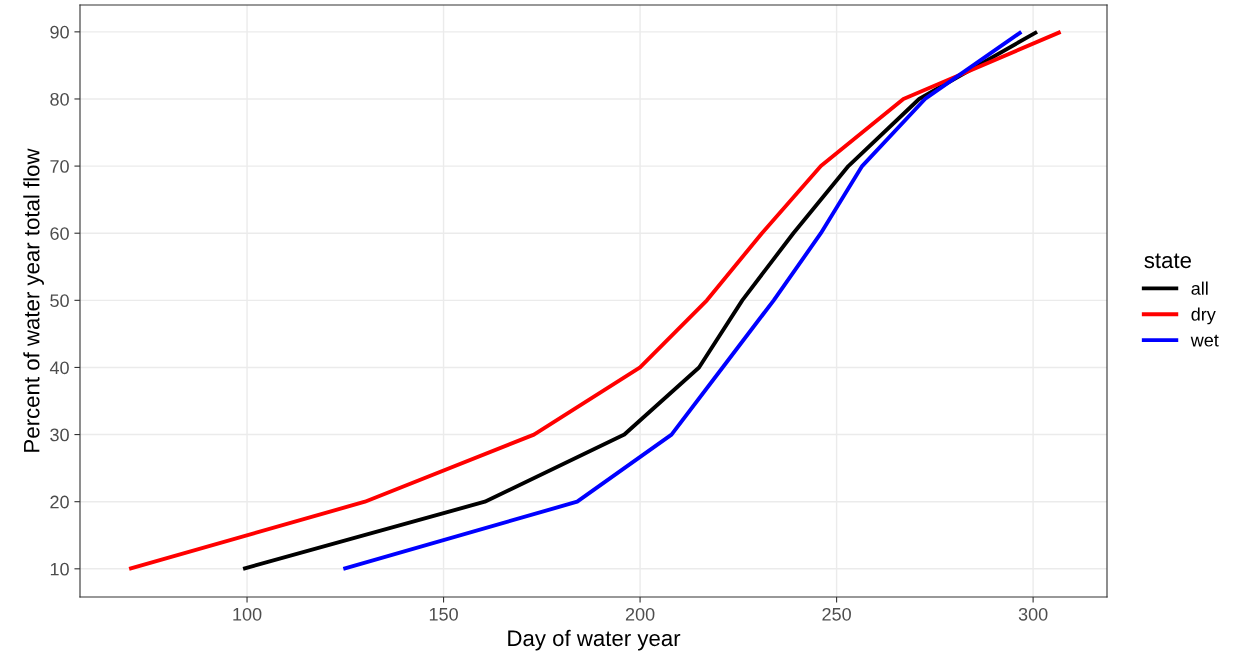  What do you see at coordinates (59, 435) in the screenshot?
I see `y-tick-label: 30` at bounding box center [59, 435].